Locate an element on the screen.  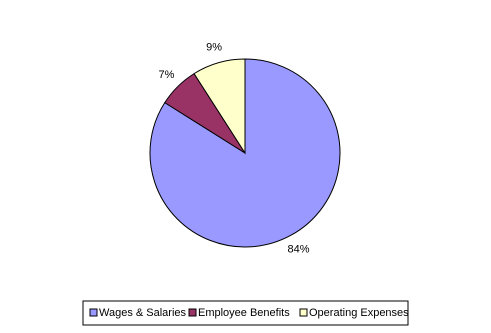
data-label: 9% is located at coordinates (214, 47).